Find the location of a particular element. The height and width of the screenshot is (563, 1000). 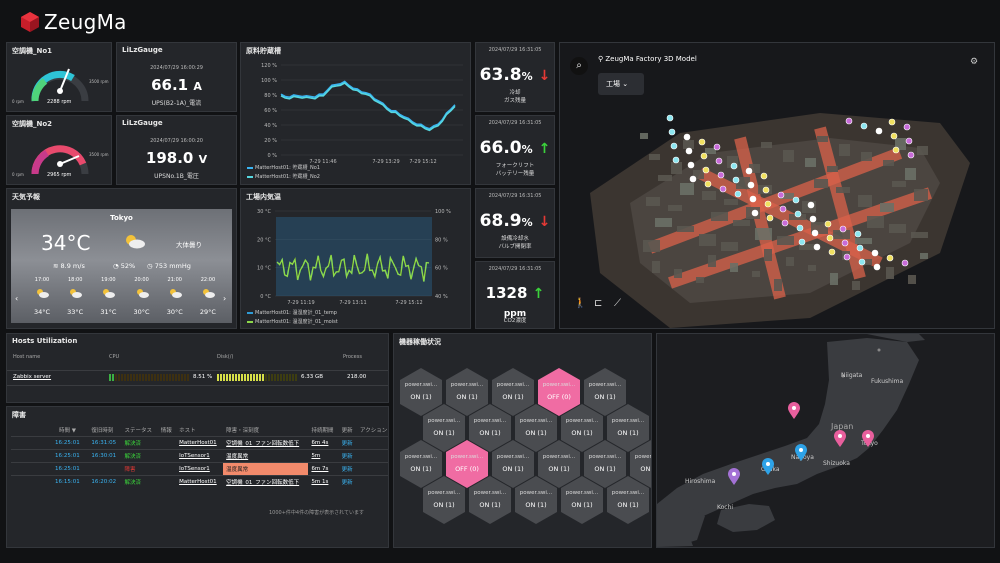

walk-mode-button: 🚶 is located at coordinates (580, 303).